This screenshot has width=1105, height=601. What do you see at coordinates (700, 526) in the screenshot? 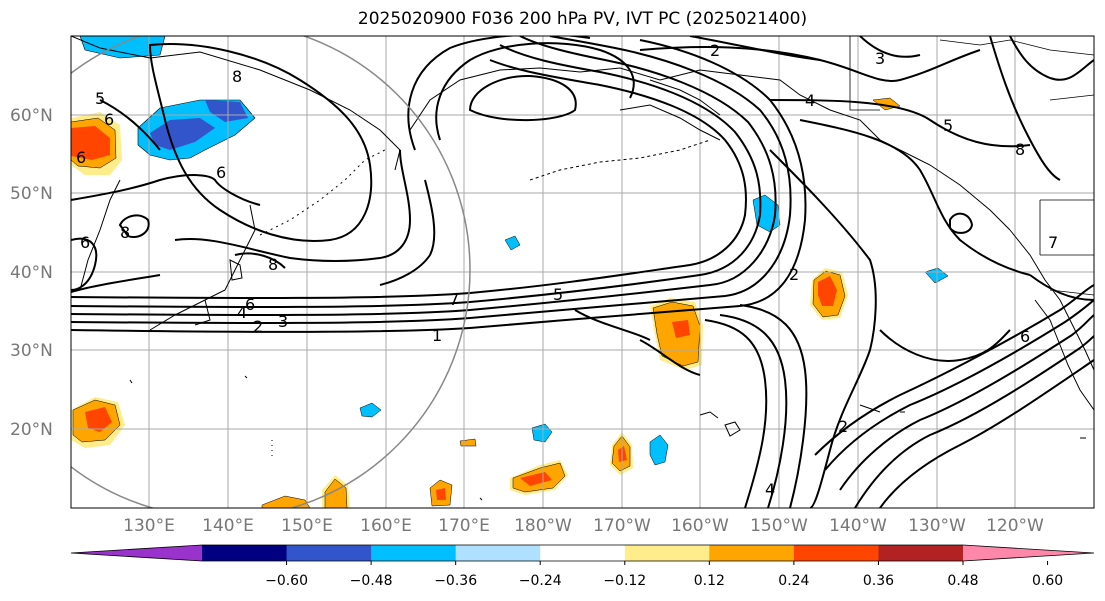
I see `lon-label: 160°W` at bounding box center [700, 526].